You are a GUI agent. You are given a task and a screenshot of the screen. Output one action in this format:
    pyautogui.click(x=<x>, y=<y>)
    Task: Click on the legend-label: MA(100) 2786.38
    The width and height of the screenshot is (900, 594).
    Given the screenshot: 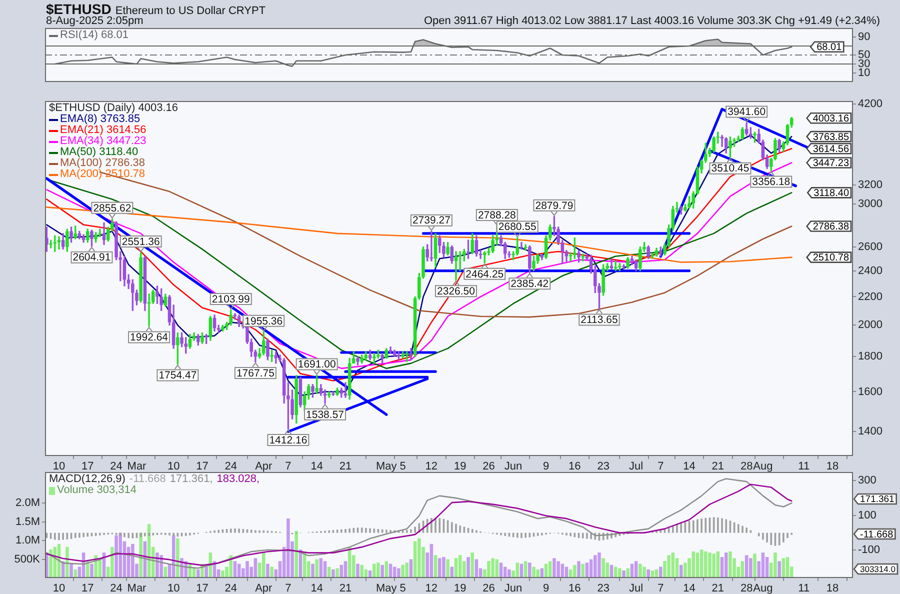 What is the action you would take?
    pyautogui.click(x=102, y=163)
    